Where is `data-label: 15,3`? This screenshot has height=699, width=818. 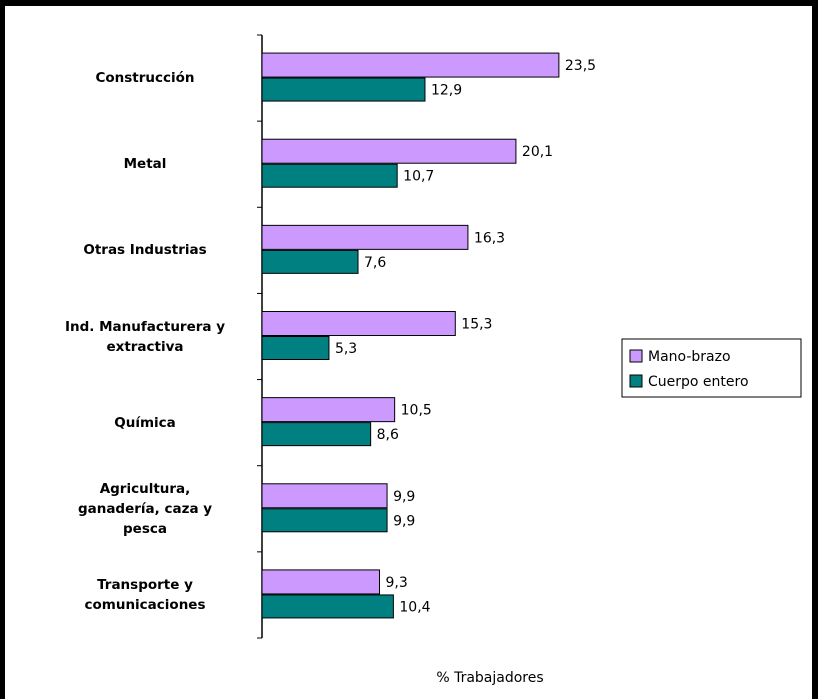
data-label: 15,3 is located at coordinates (476, 325).